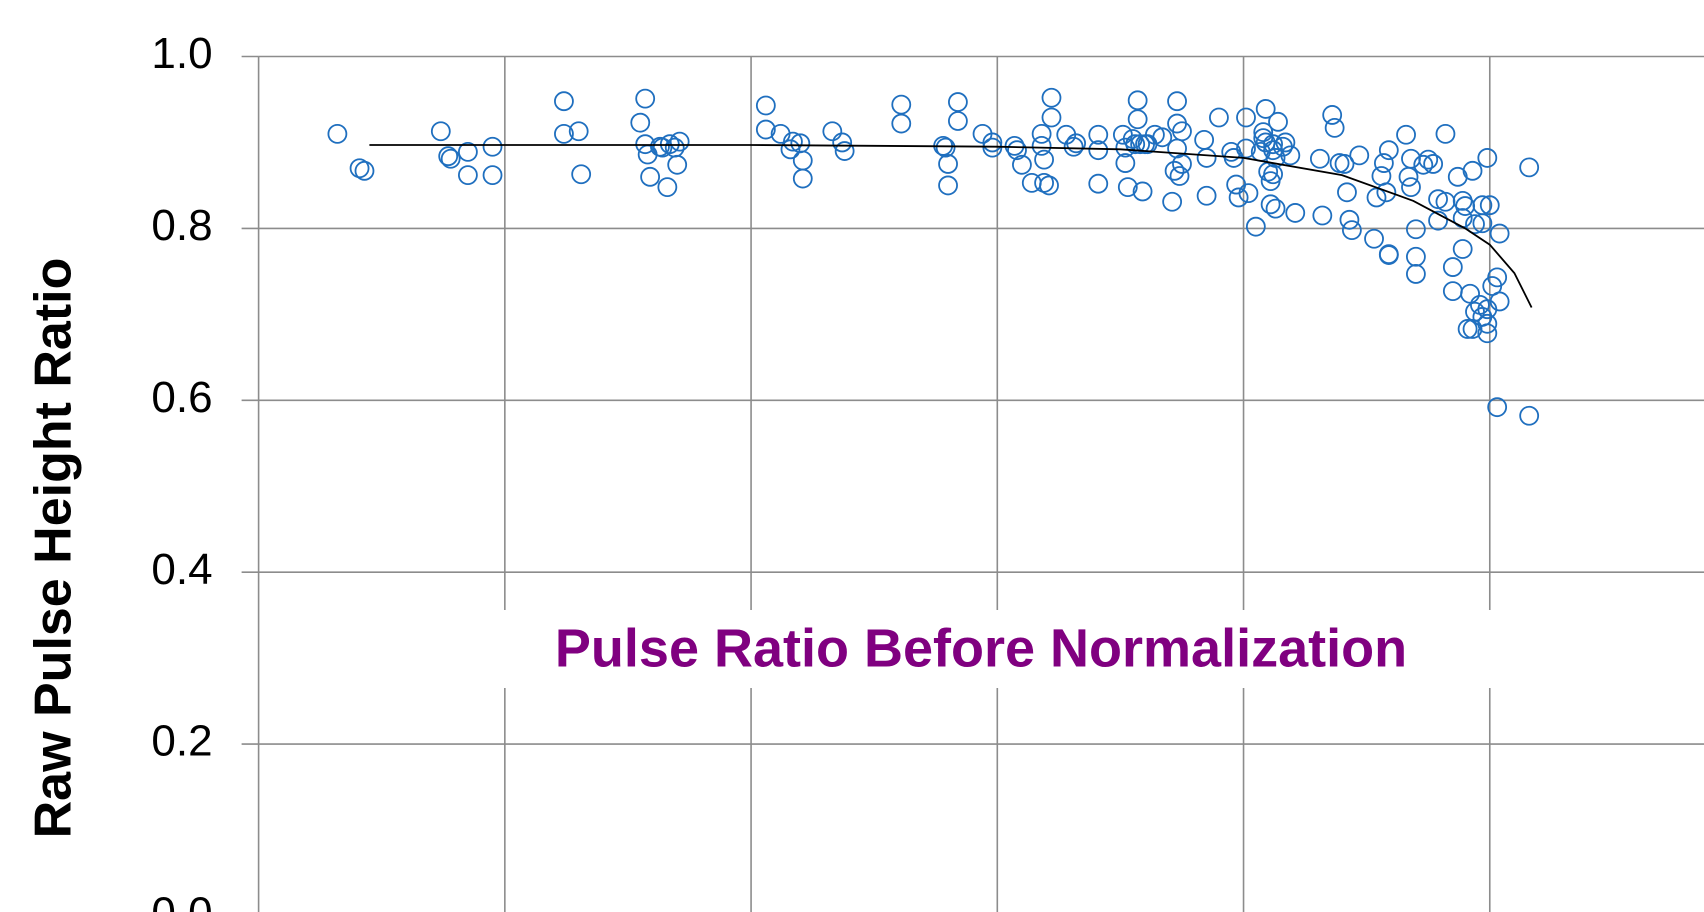 Image resolution: width=1704 pixels, height=912 pixels. I want to click on y-tick-label: 1.0, so click(181, 53).